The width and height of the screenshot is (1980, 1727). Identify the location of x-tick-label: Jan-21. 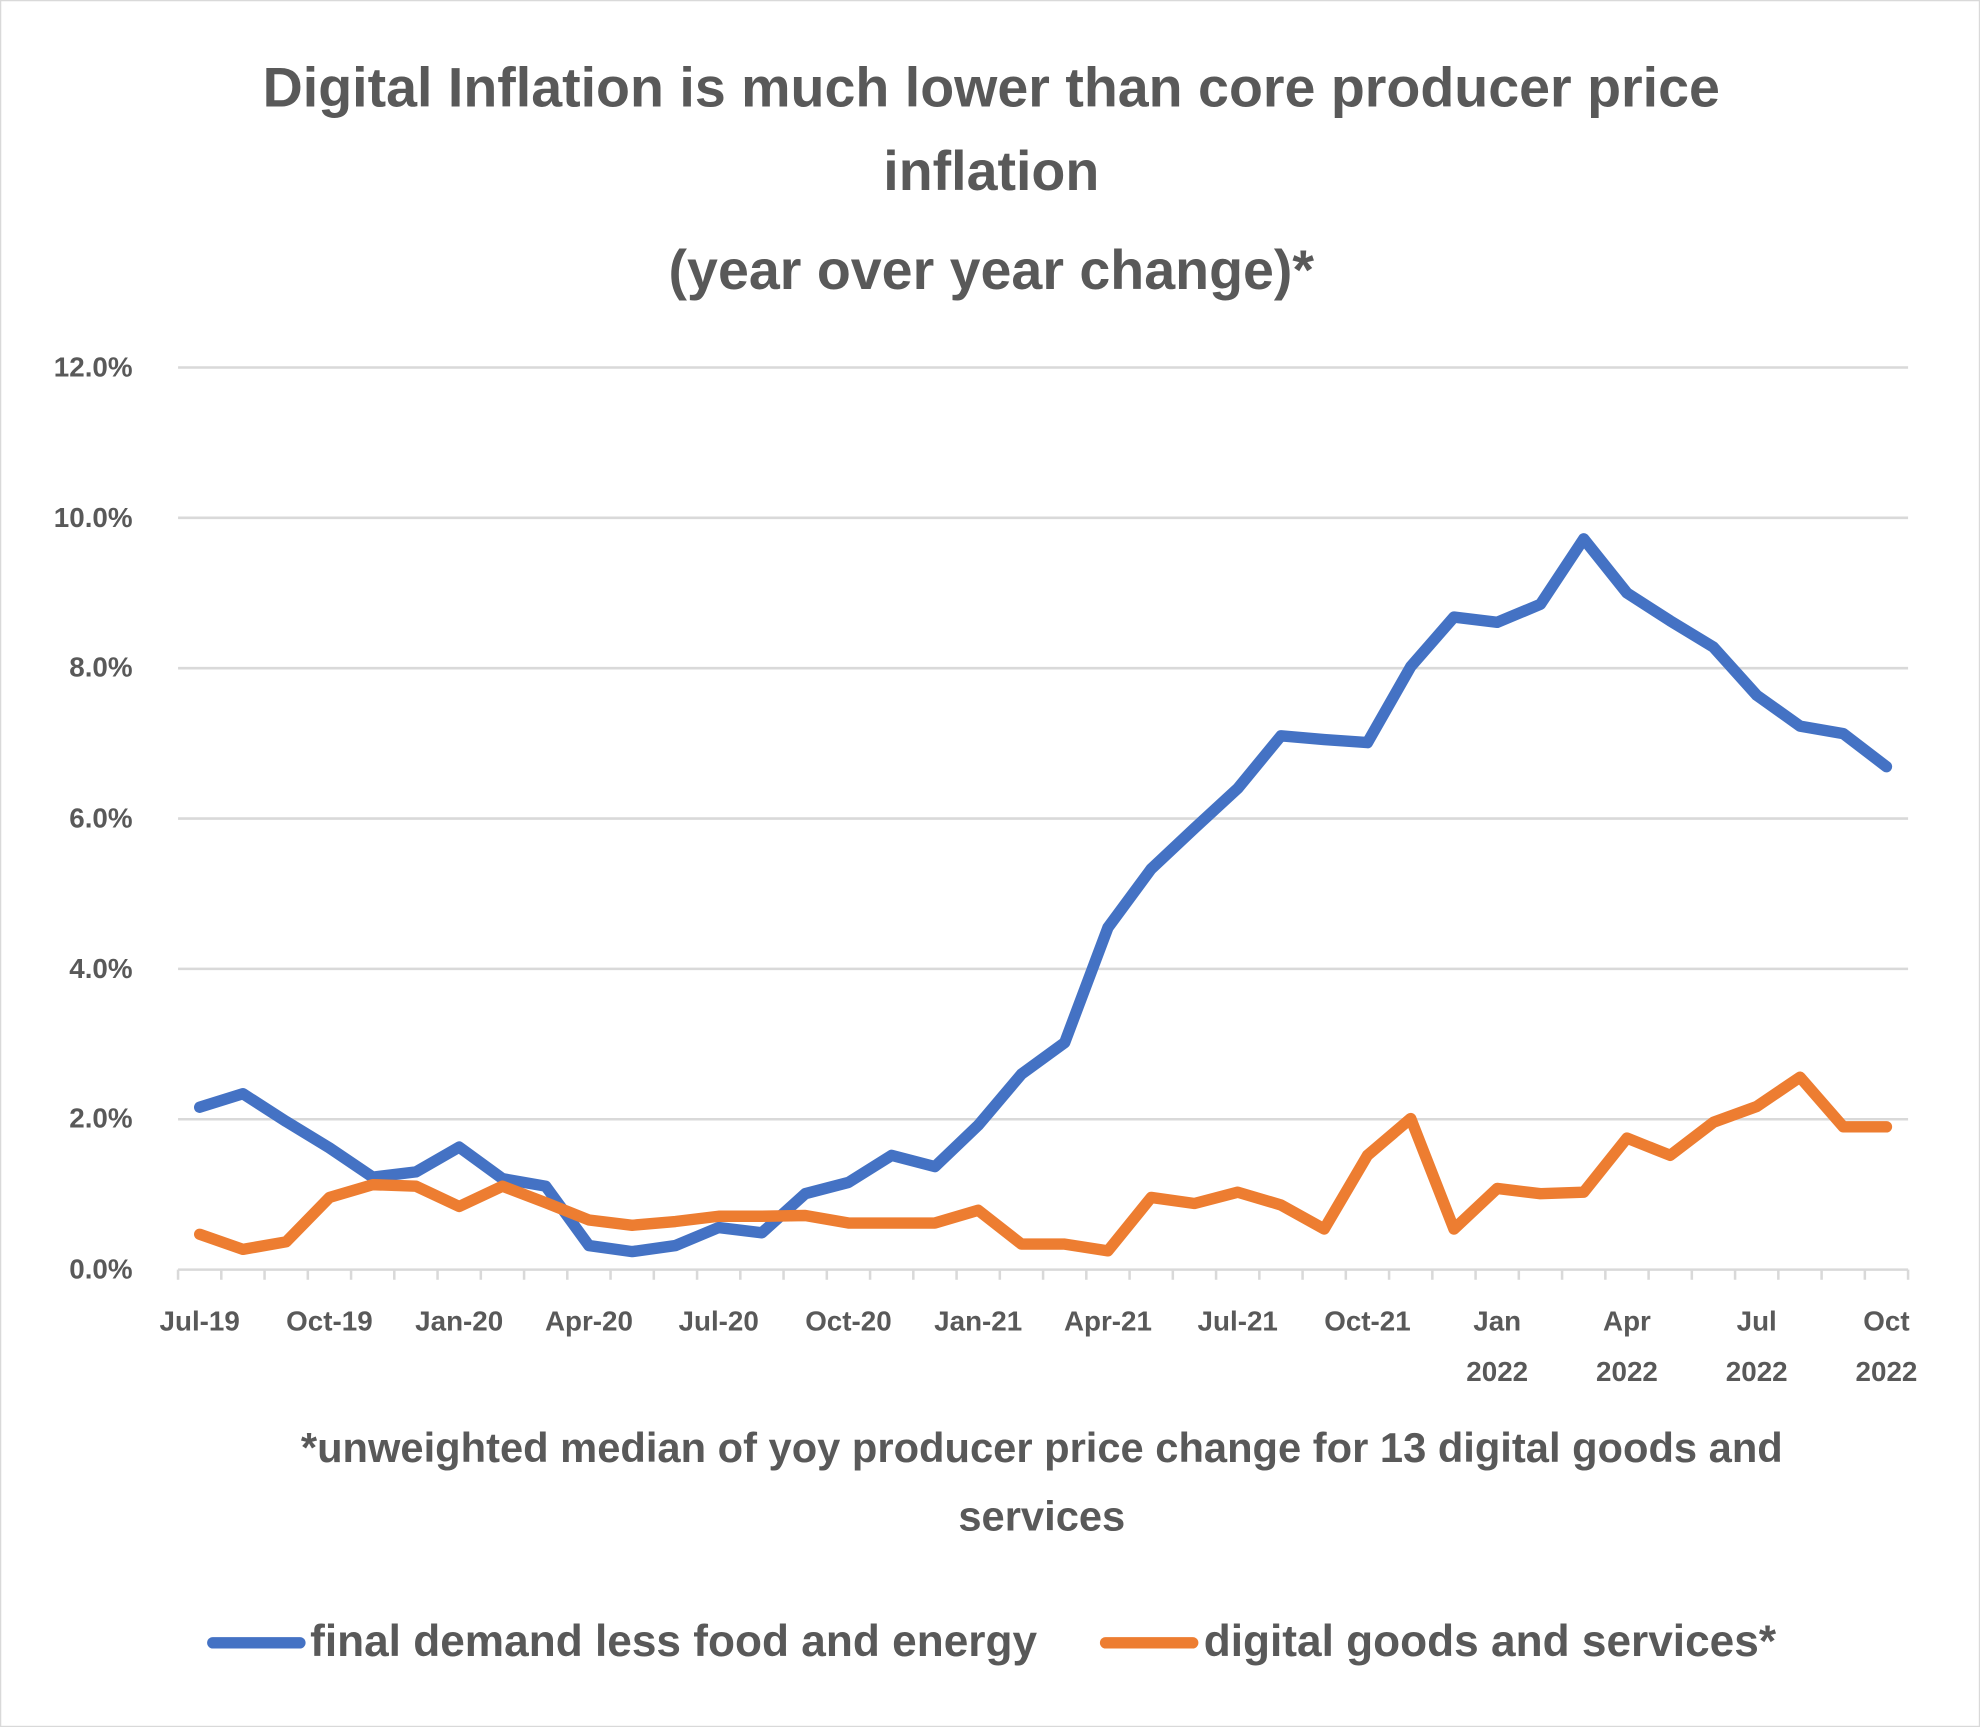
(978, 1321).